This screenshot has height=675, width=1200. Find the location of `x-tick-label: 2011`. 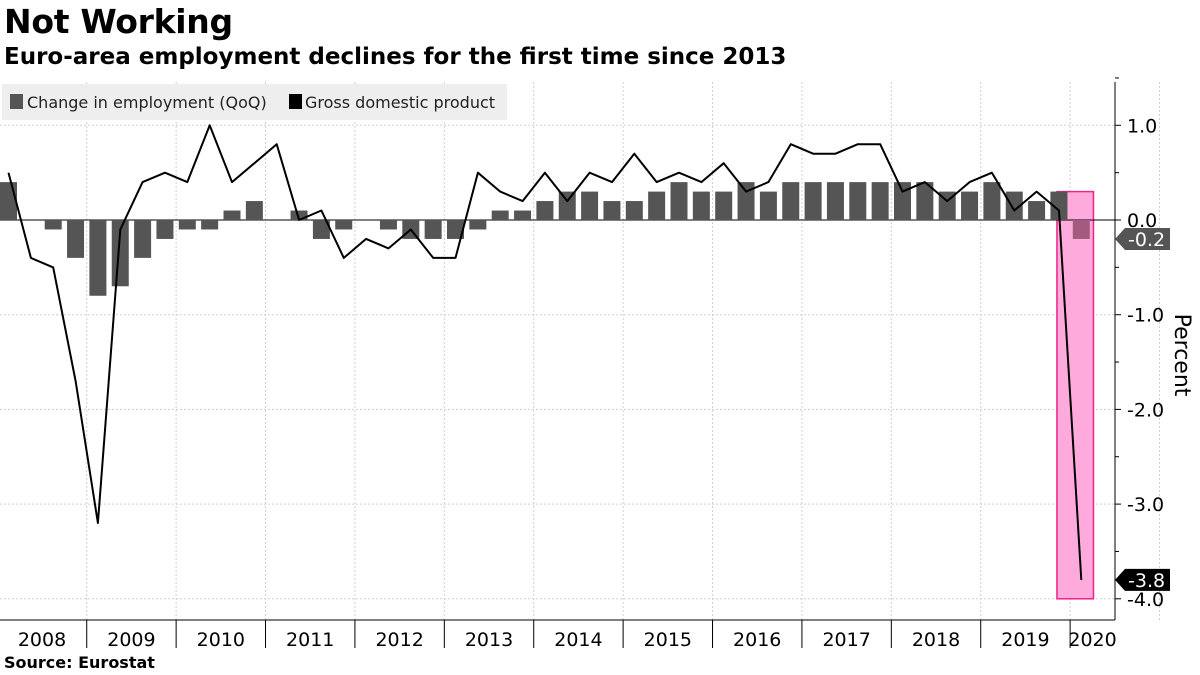

x-tick-label: 2011 is located at coordinates (310, 640).